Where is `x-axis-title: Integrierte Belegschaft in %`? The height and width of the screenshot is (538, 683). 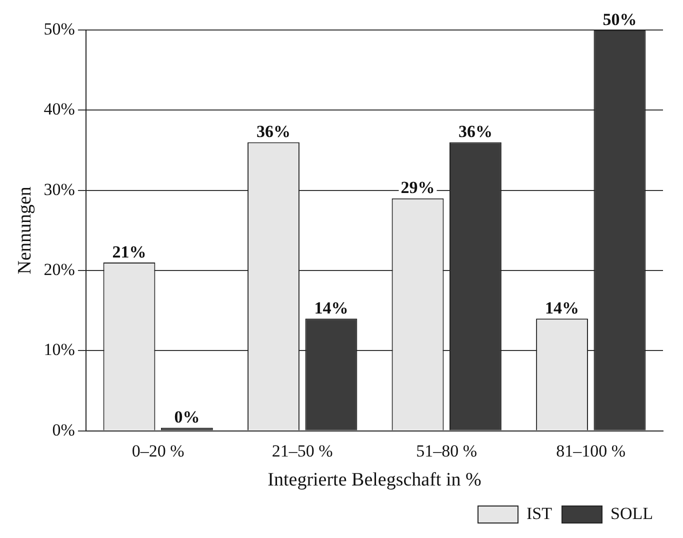
x-axis-title: Integrierte Belegschaft in % is located at coordinates (375, 480).